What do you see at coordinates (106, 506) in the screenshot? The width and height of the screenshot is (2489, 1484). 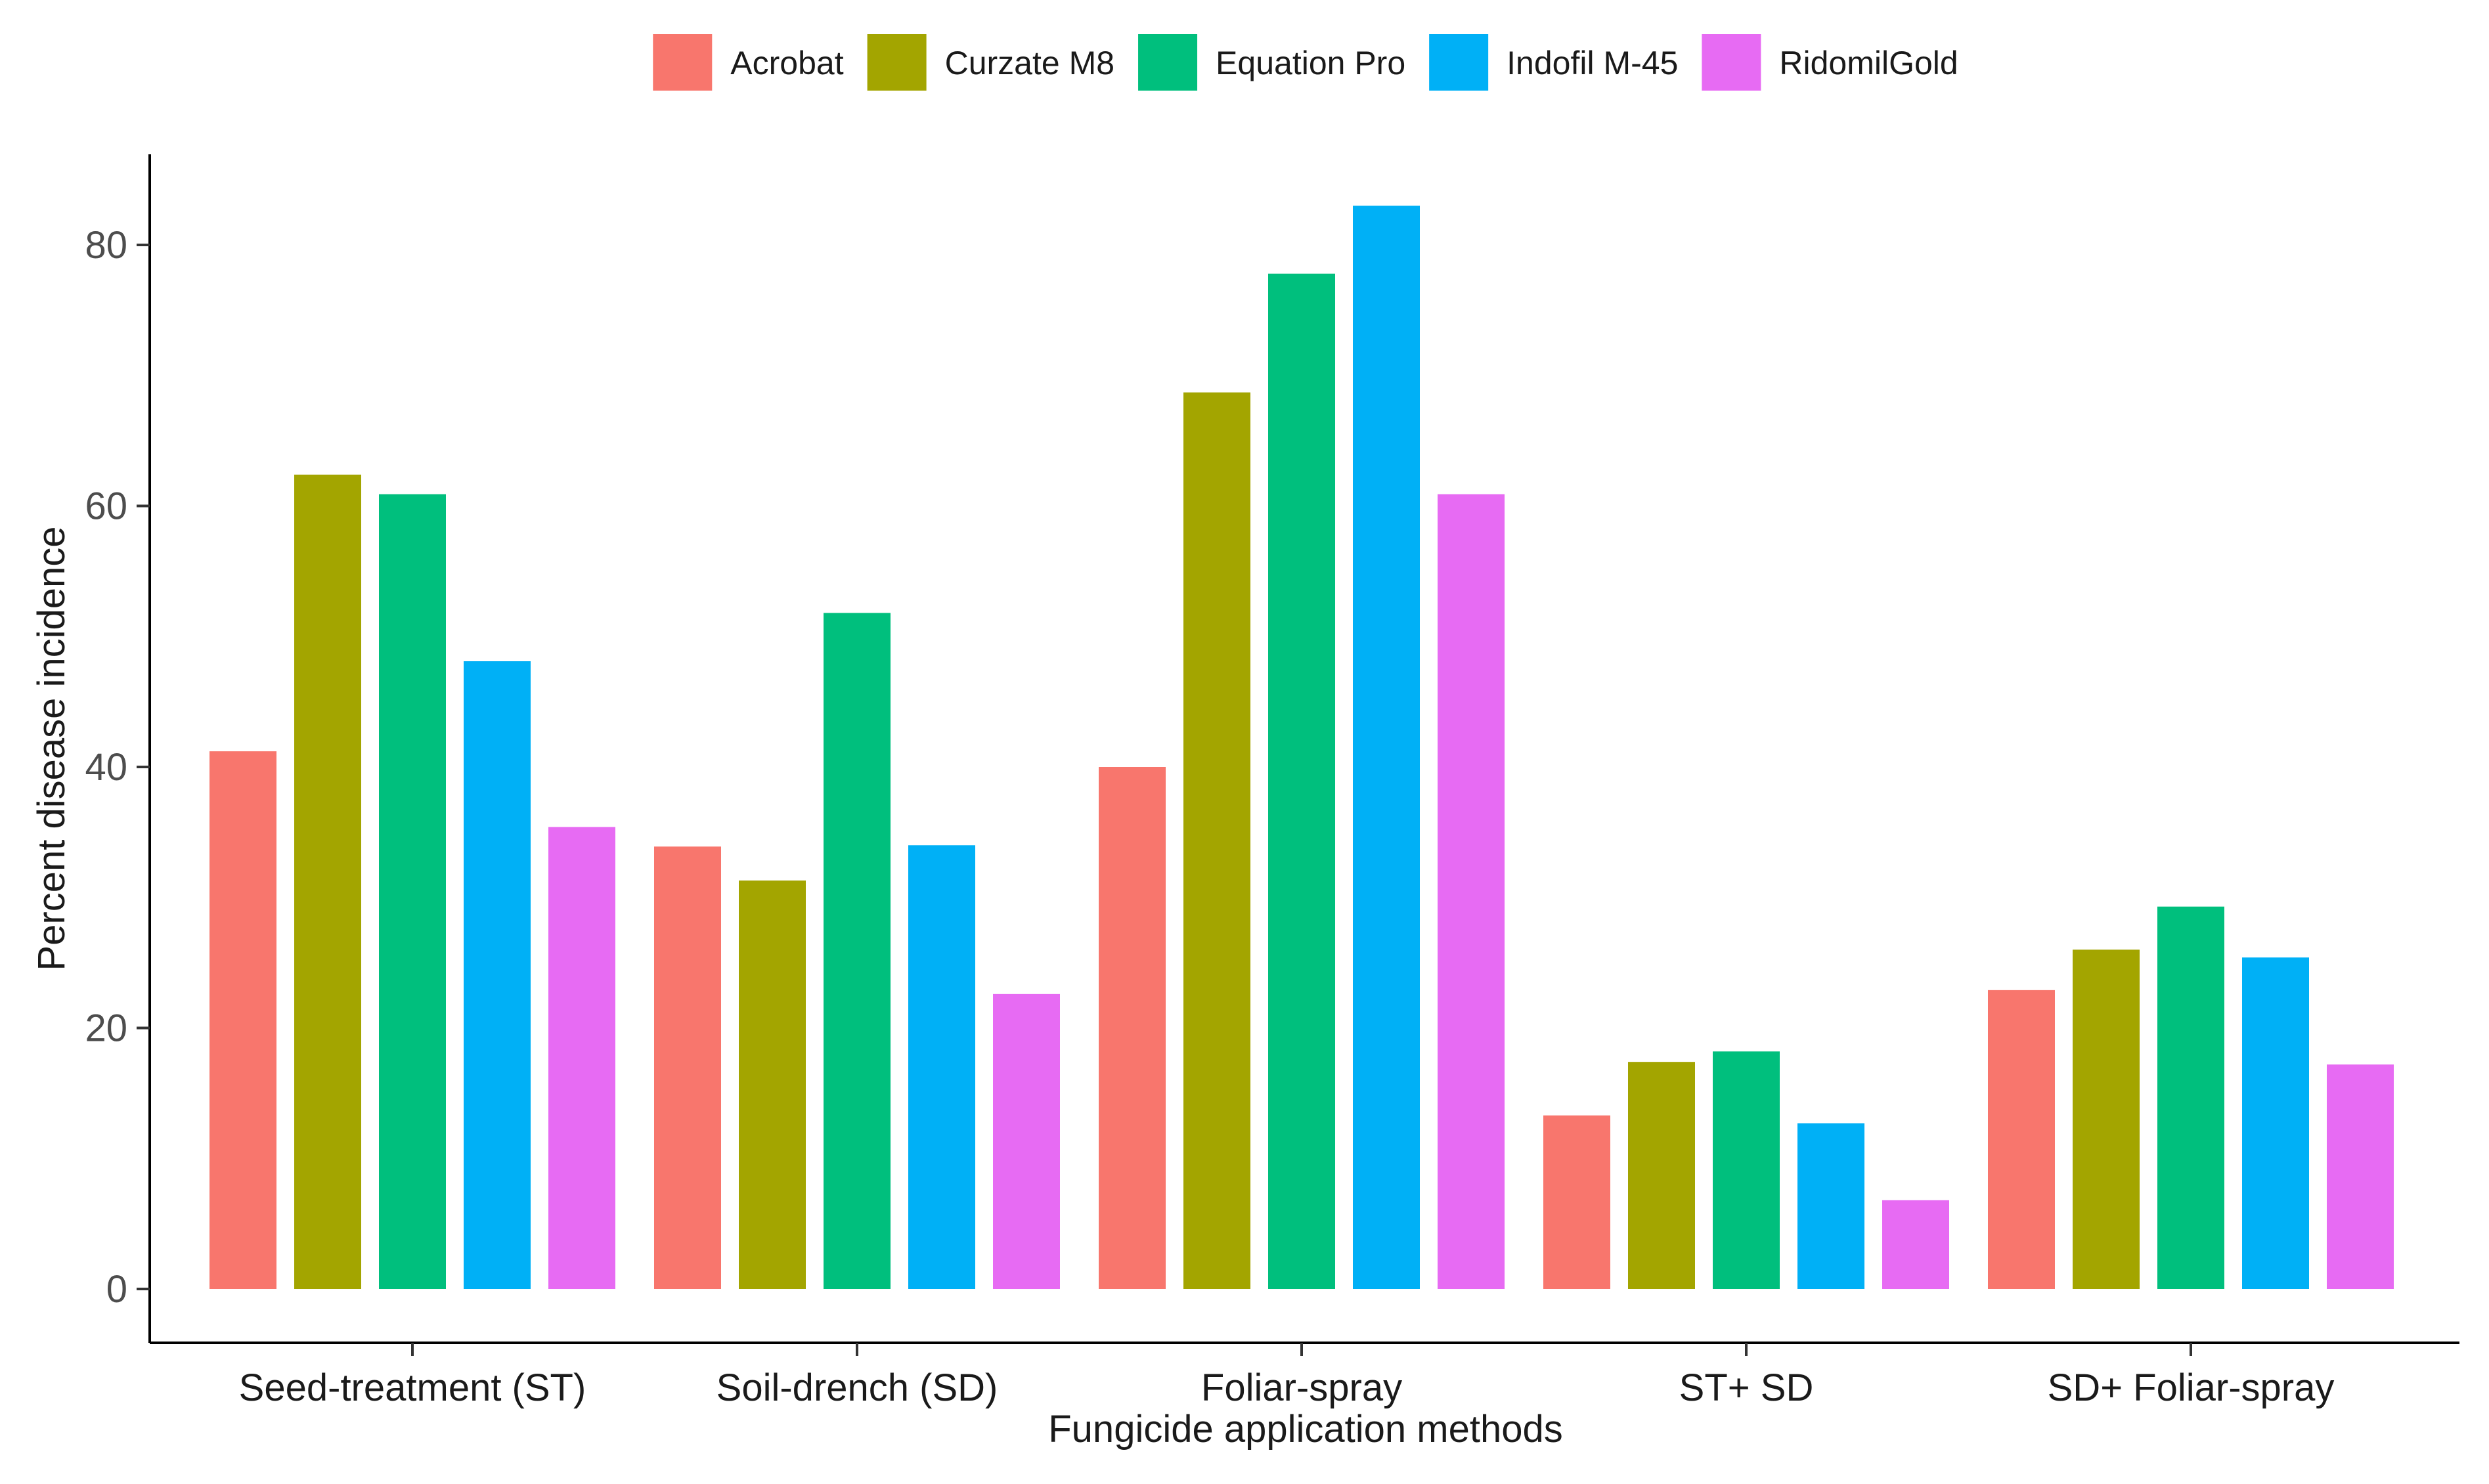 I see `y-tick-label: 60` at bounding box center [106, 506].